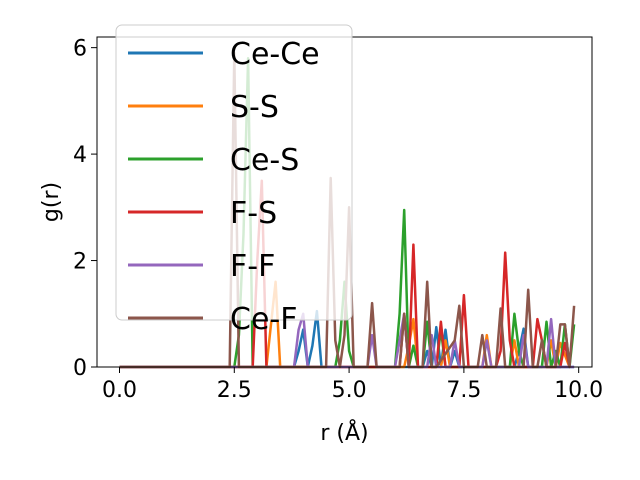 This screenshot has width=640, height=480. I want to click on legend-label-f-s: F-S, so click(253, 213).